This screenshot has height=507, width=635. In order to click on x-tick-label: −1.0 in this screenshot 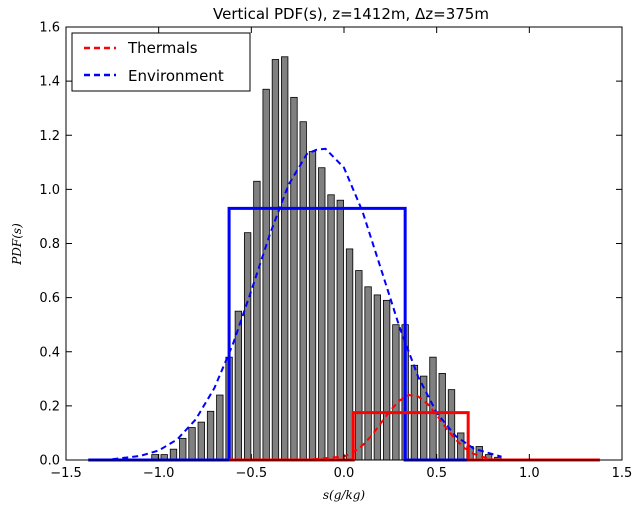, I will do `click(159, 473)`.